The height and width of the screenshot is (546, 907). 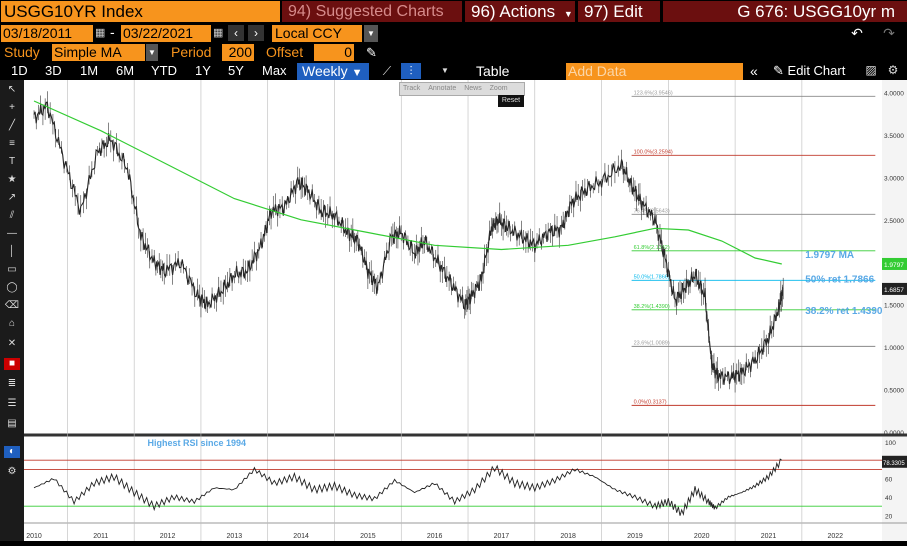 What do you see at coordinates (12, 125) in the screenshot?
I see `trendline-icon: ╱` at bounding box center [12, 125].